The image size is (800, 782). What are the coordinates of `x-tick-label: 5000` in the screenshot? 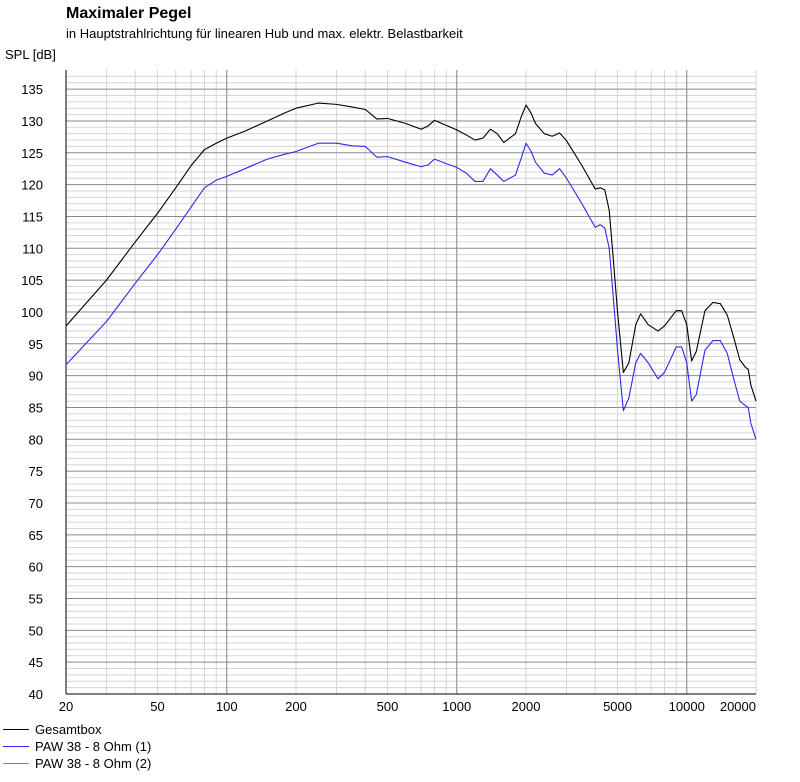 It's located at (617, 706).